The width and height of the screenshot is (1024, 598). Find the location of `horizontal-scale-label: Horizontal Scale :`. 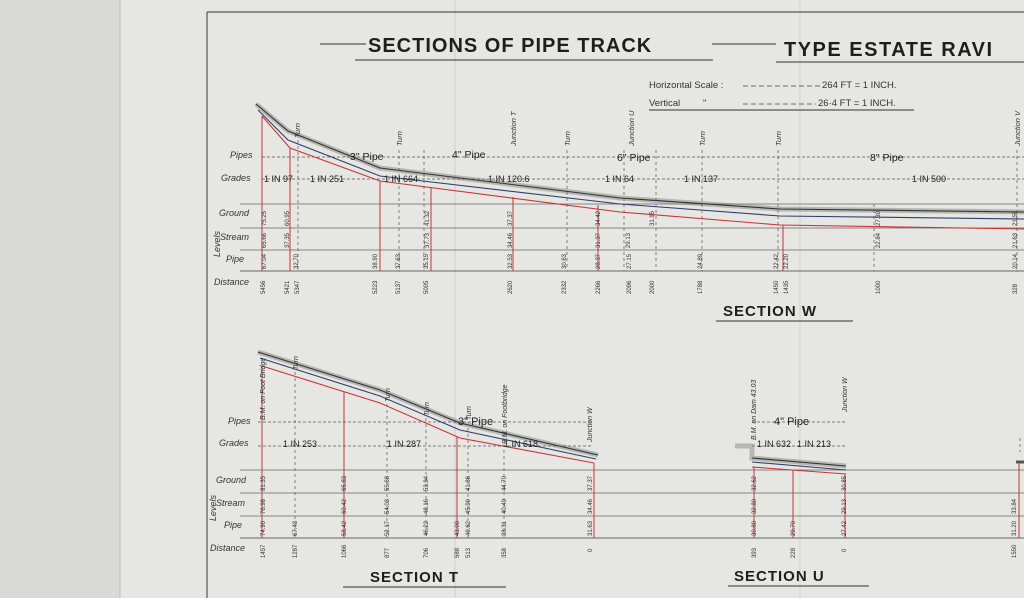

horizontal-scale-label: Horizontal Scale : is located at coordinates (686, 85).